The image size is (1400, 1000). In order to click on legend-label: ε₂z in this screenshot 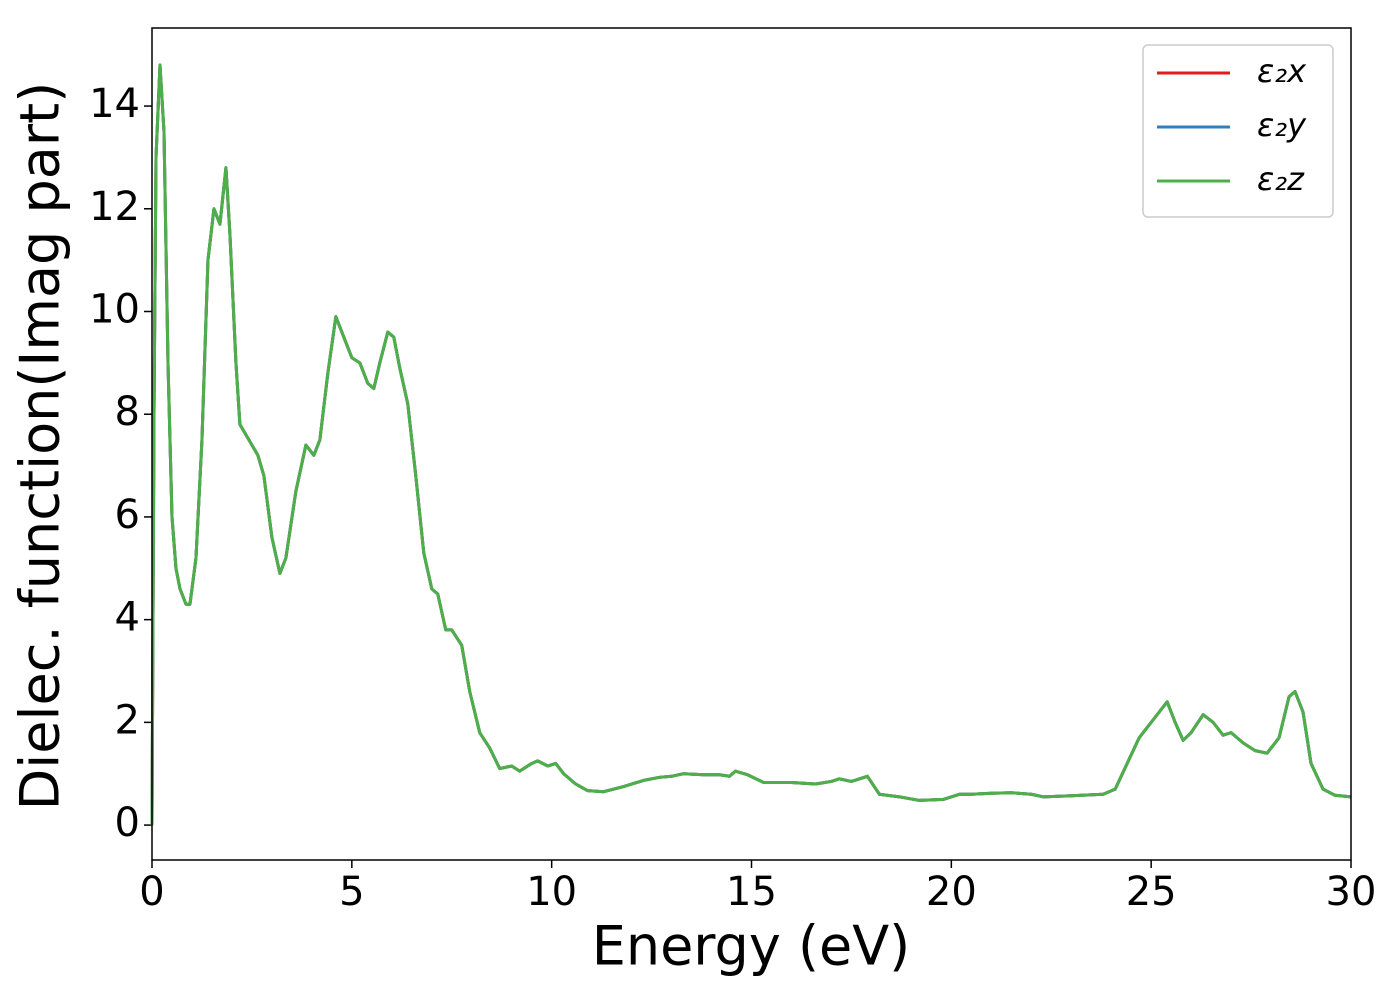, I will do `click(1281, 179)`.